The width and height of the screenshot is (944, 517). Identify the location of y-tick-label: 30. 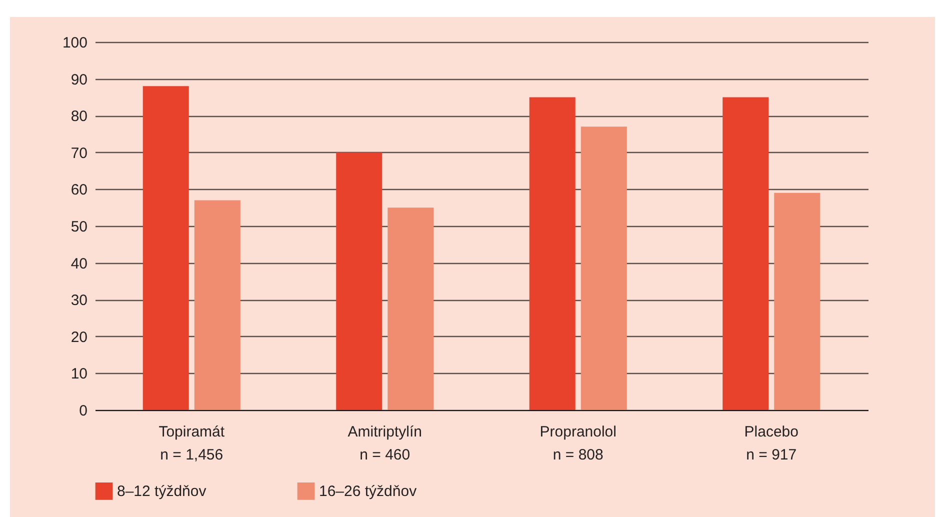
(79, 301).